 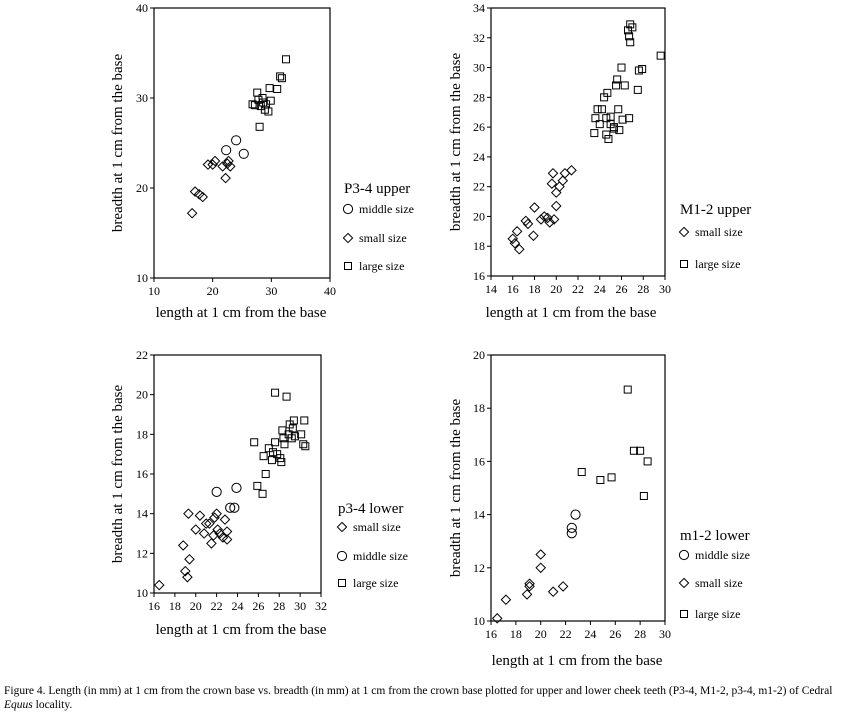 What do you see at coordinates (479, 157) in the screenshot?
I see `y-tick-label: 24` at bounding box center [479, 157].